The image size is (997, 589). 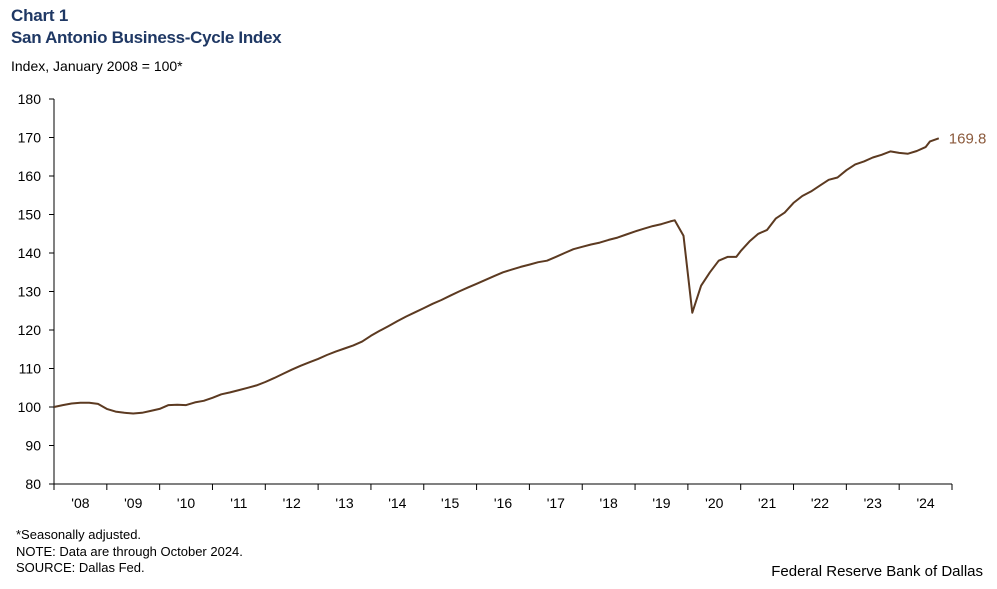 What do you see at coordinates (238, 503) in the screenshot?
I see `x-tick-label: '11` at bounding box center [238, 503].